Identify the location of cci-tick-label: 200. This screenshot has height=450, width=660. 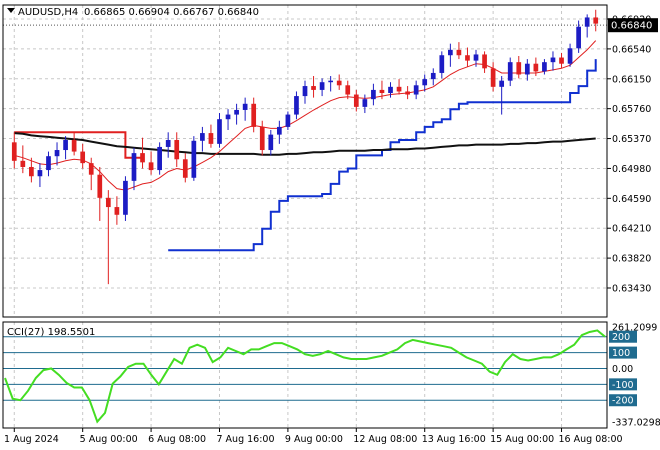
(621, 337).